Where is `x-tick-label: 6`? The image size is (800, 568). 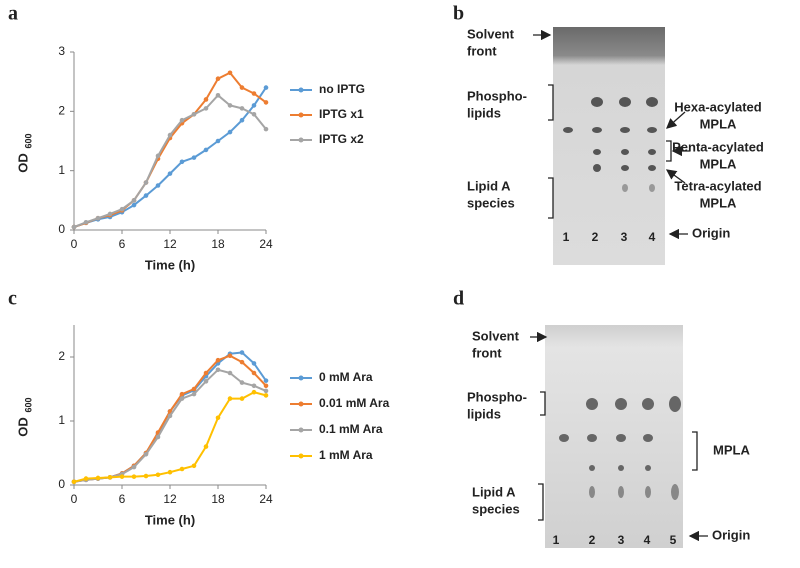 x-tick-label: 6 is located at coordinates (122, 244).